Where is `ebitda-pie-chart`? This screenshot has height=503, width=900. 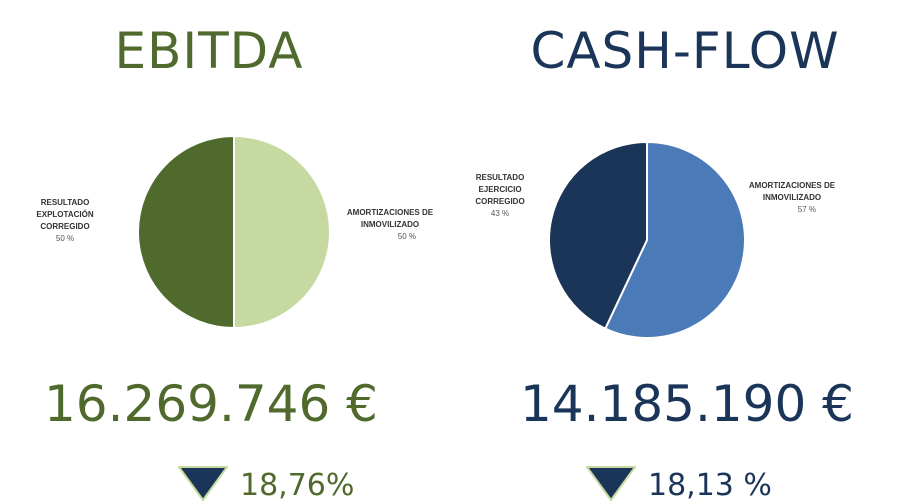
ebitda-pie-chart is located at coordinates (234, 232).